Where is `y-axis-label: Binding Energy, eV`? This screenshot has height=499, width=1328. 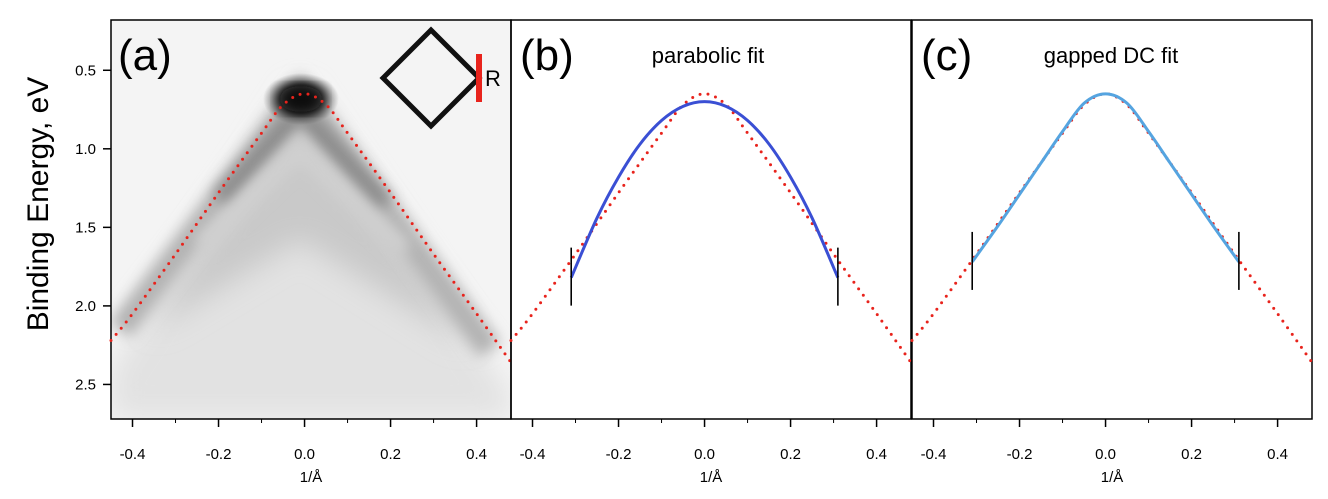
y-axis-label: Binding Energy, eV is located at coordinates (38, 204).